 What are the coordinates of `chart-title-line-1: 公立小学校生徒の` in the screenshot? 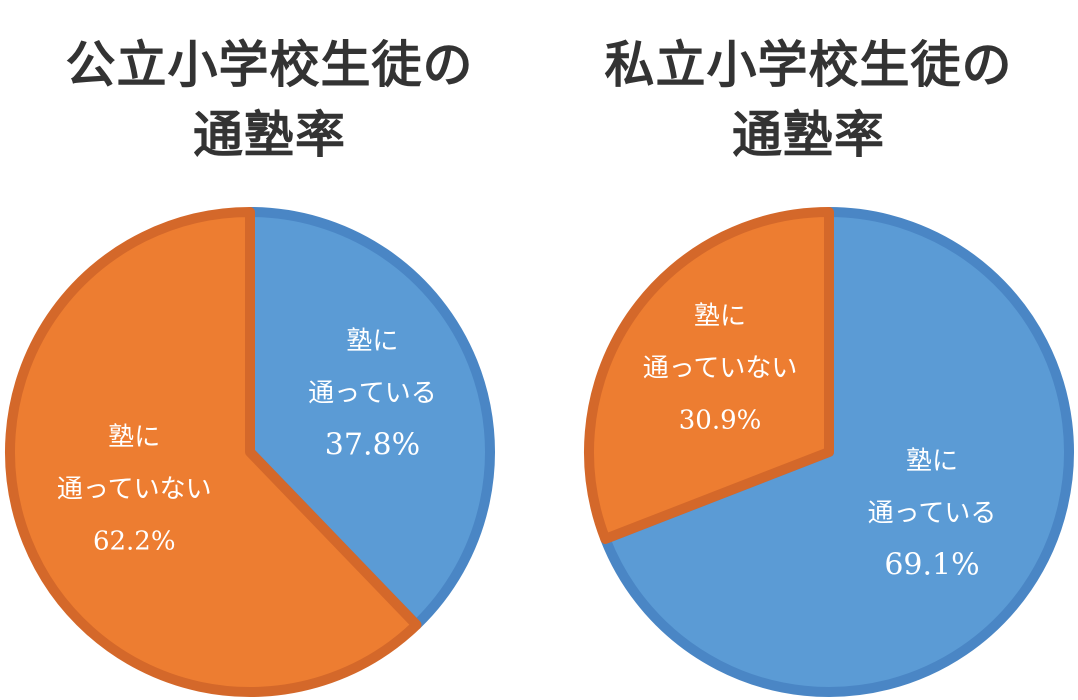 It's located at (269, 65).